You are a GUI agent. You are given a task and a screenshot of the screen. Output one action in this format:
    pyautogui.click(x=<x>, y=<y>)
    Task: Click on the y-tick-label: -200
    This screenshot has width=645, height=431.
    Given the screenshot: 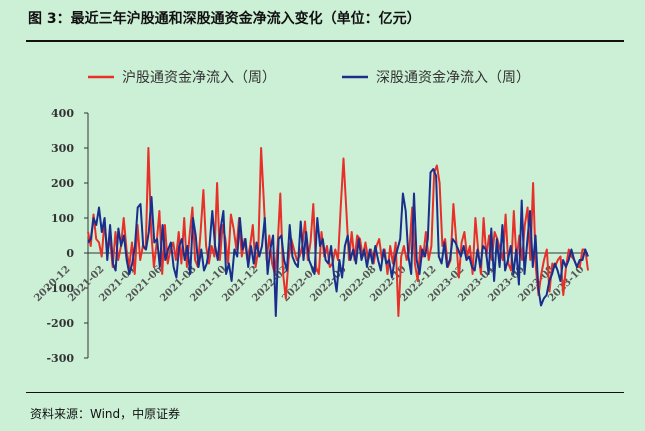 What is the action you would take?
    pyautogui.click(x=60, y=323)
    